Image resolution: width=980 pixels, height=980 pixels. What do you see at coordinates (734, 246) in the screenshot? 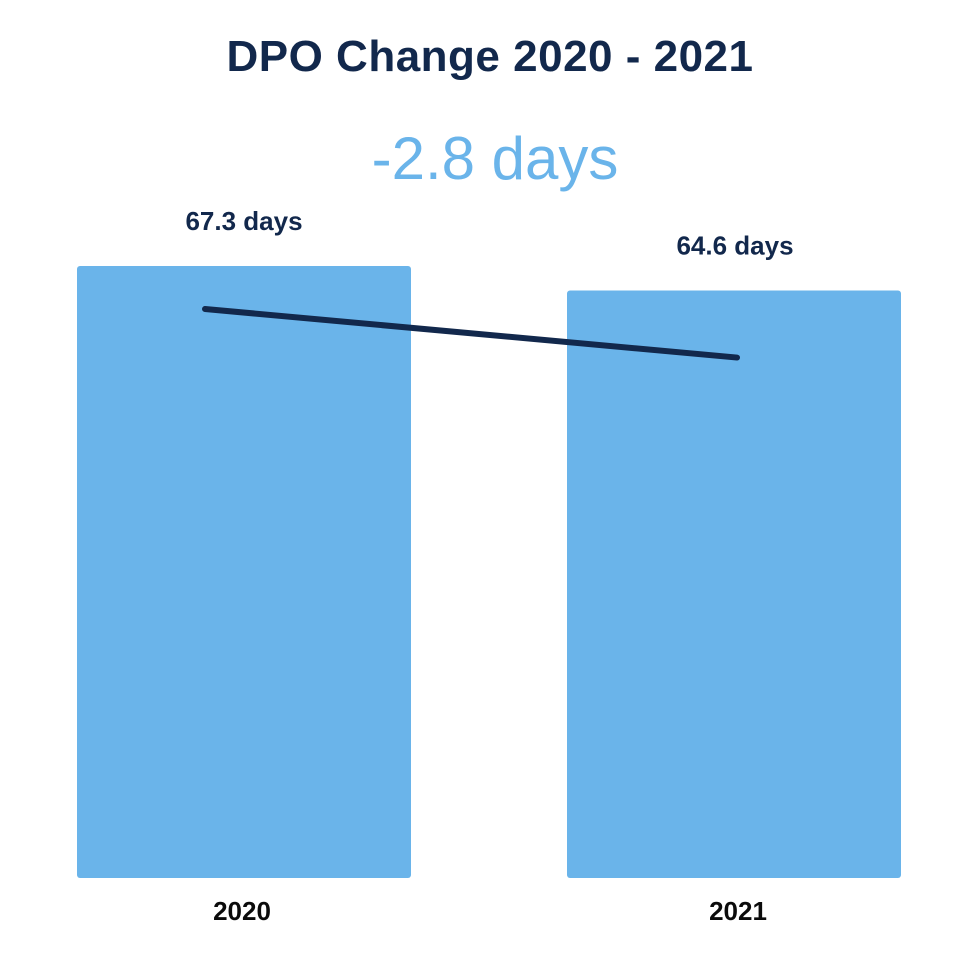
I see `data-label-2021: 64.6 days` at bounding box center [734, 246].